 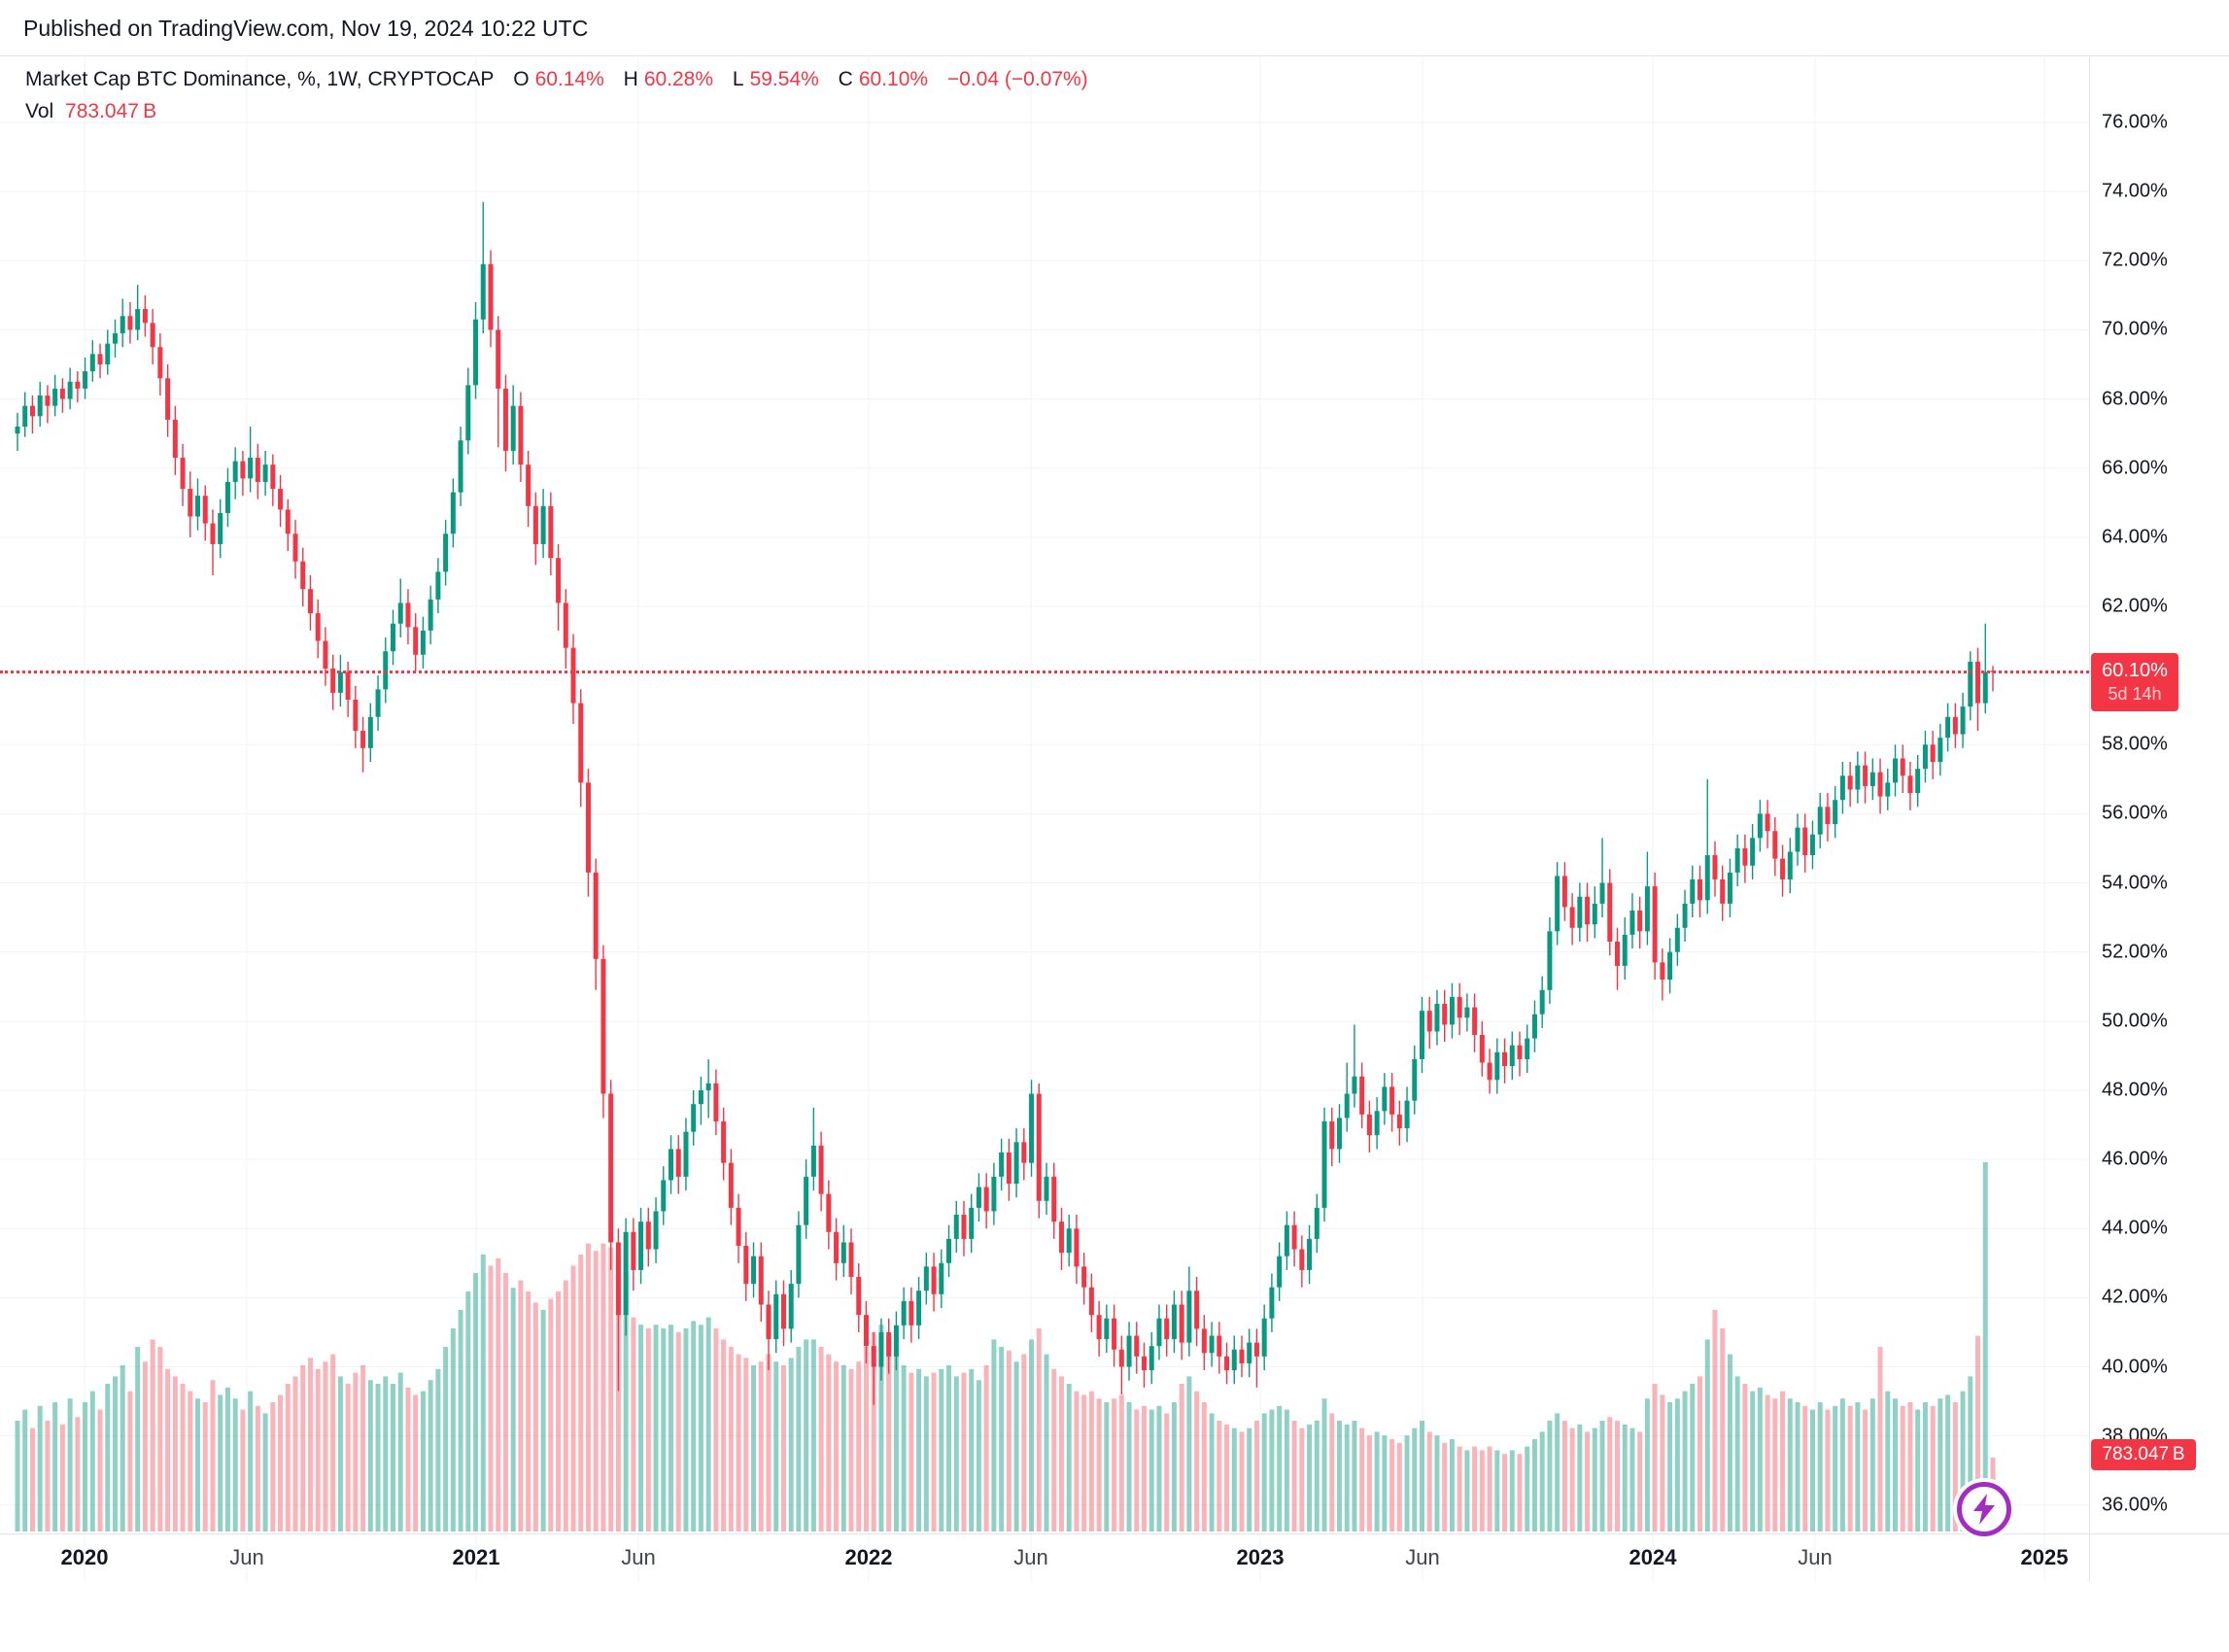 What do you see at coordinates (738, 79) in the screenshot?
I see `low-label: L` at bounding box center [738, 79].